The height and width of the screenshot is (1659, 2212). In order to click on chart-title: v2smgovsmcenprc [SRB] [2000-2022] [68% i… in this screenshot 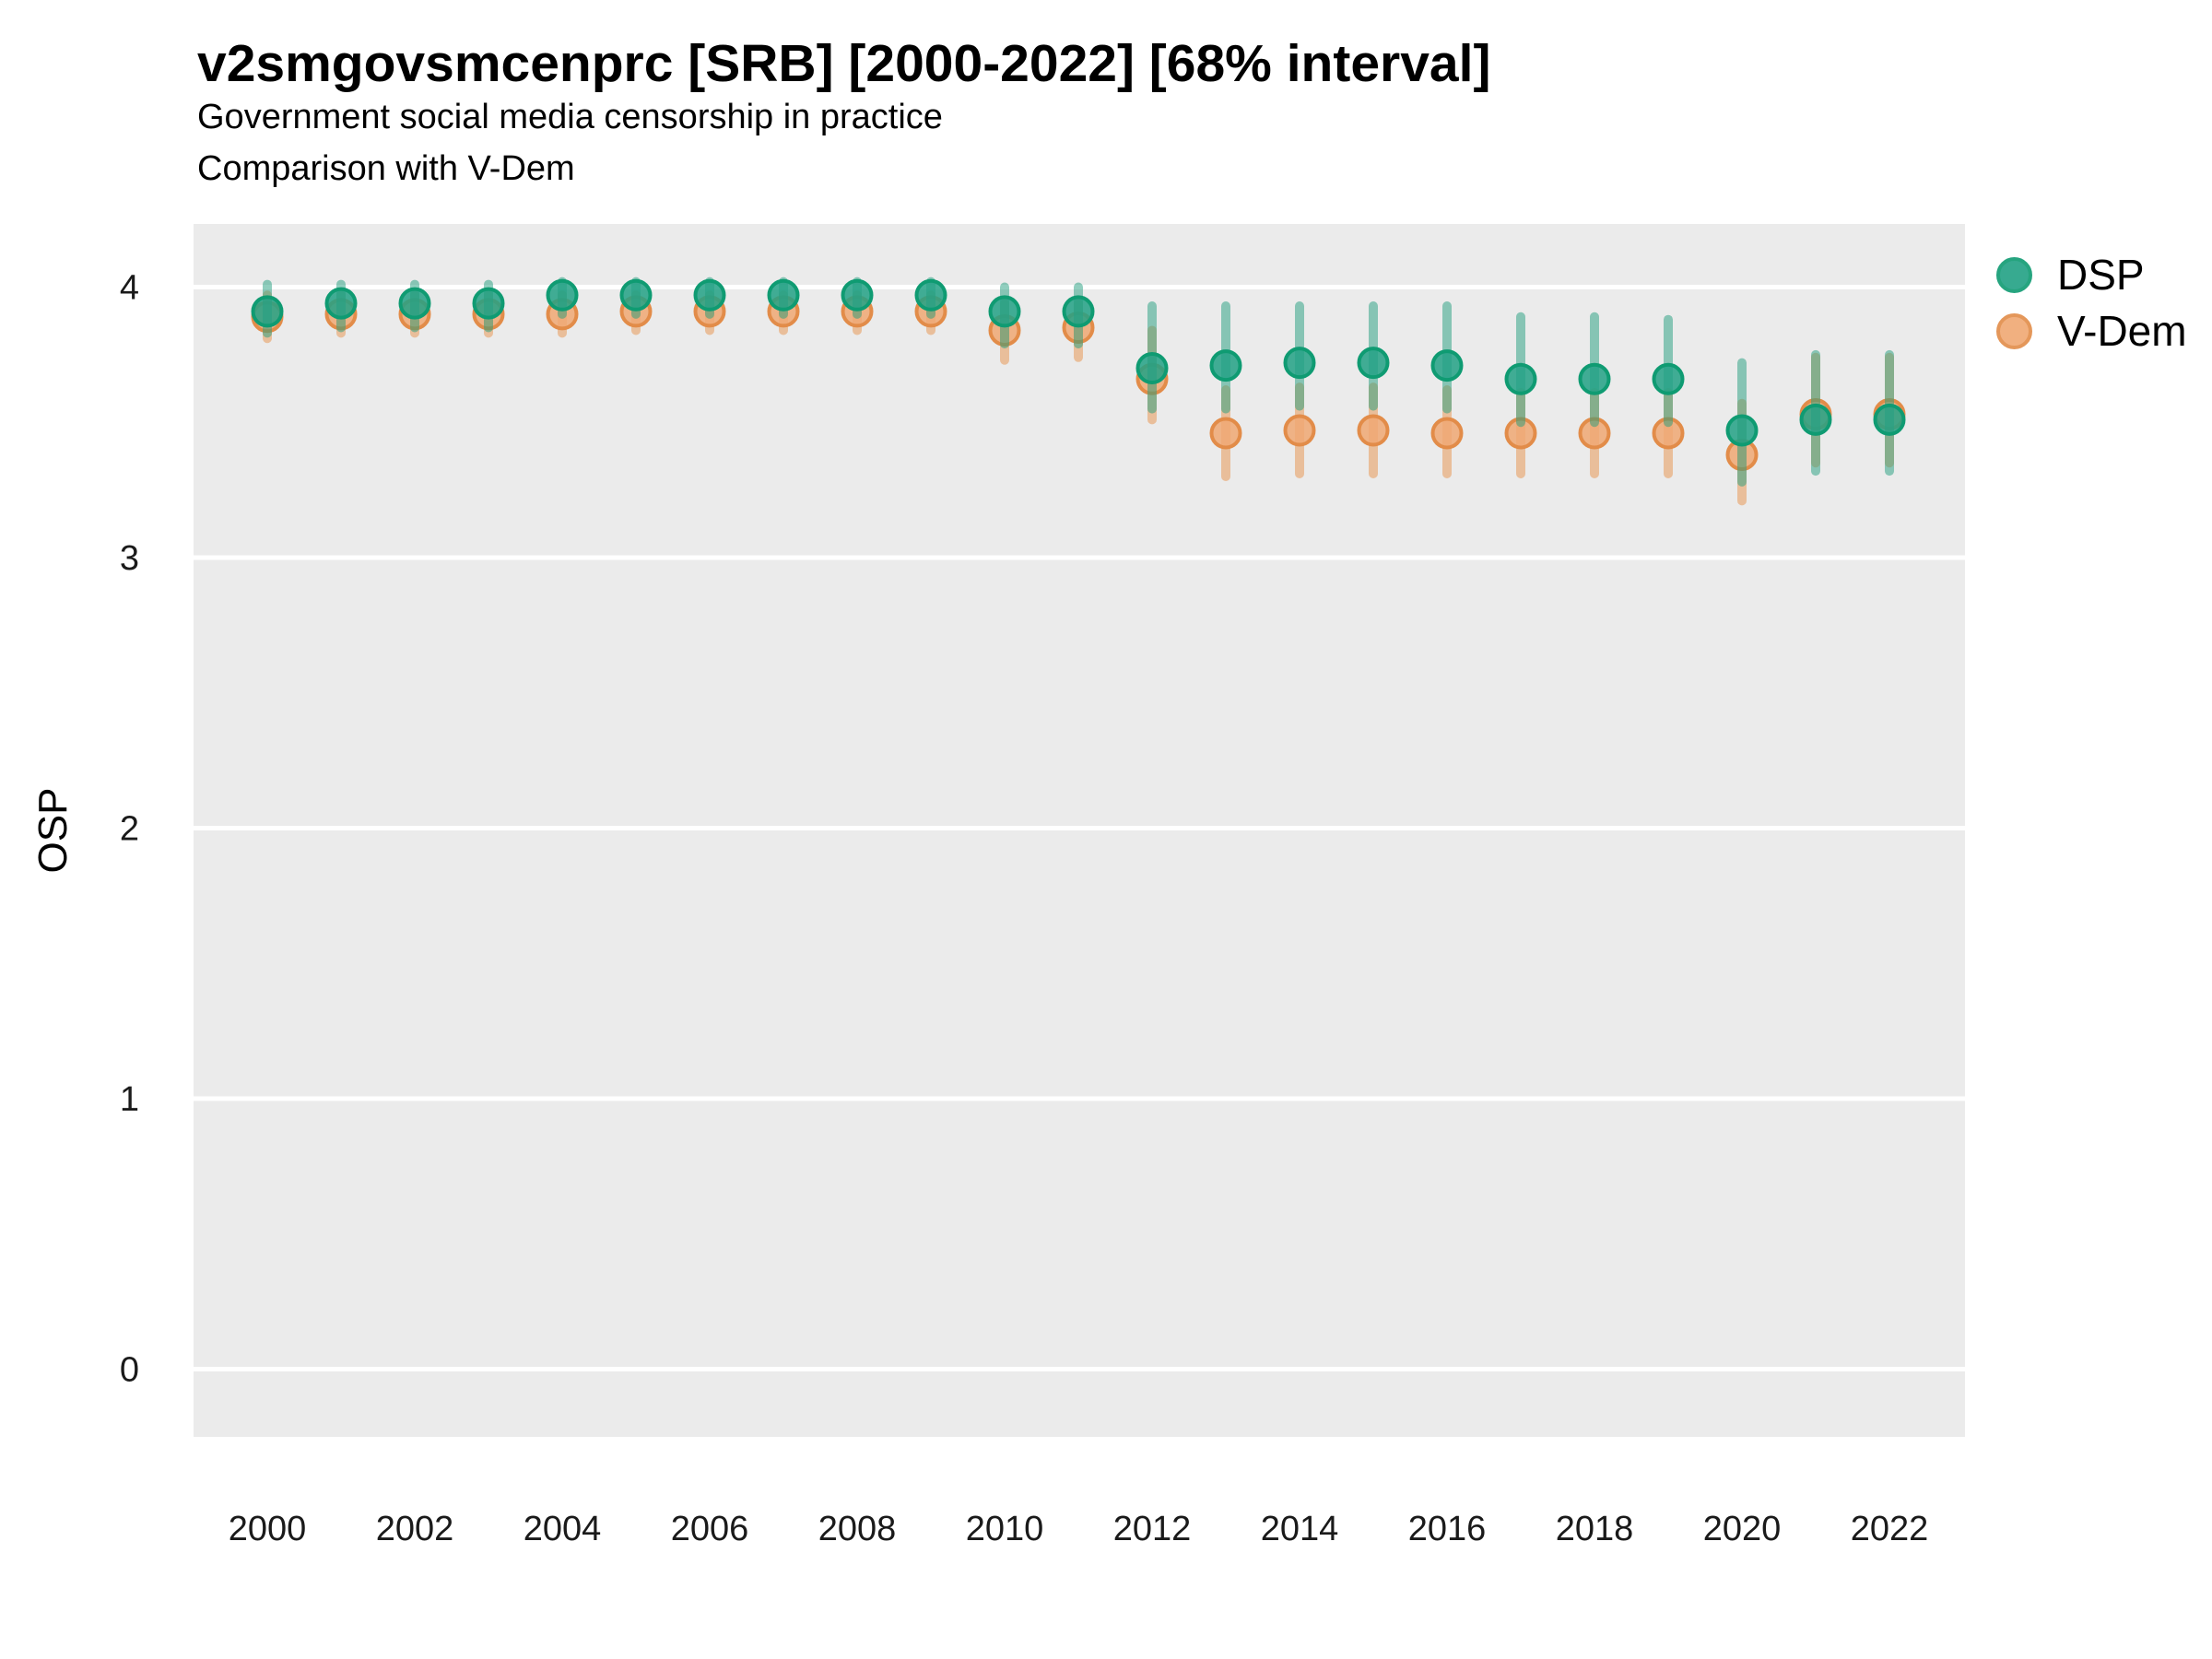, I will do `click(844, 63)`.